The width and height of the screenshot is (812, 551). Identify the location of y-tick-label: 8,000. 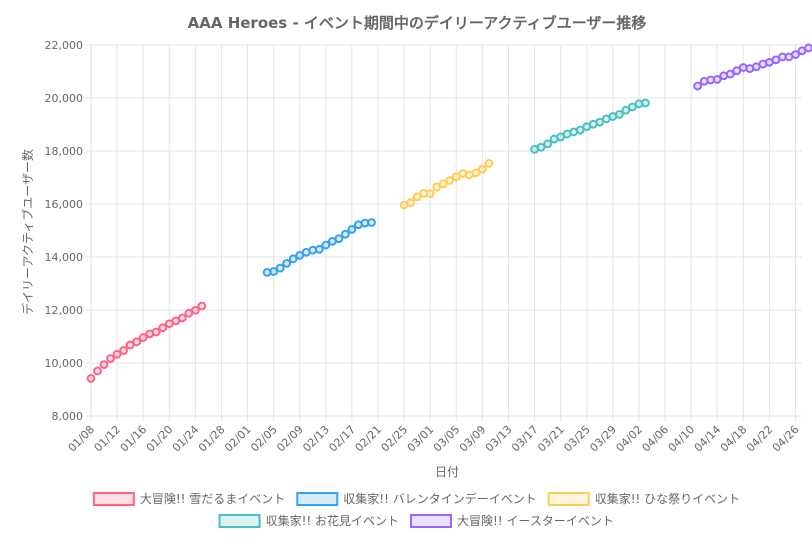
(68, 416).